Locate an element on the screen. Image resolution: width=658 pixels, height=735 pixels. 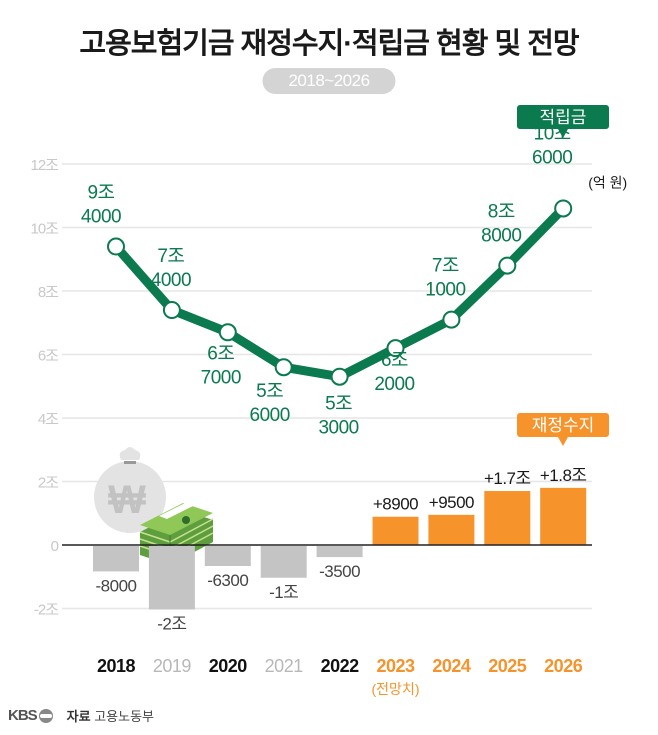
legend-reserve-label: 적립금 is located at coordinates (563, 117).